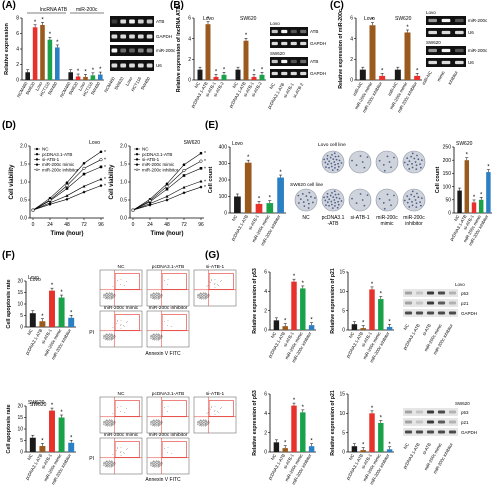  What do you see at coordinates (91, 459) in the screenshot?
I see `flow-y-label: PI` at bounding box center [91, 459].